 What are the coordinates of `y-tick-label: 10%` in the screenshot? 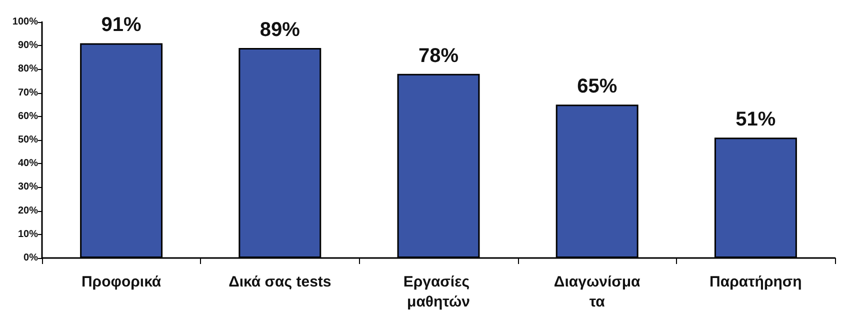 It's located at (28, 234).